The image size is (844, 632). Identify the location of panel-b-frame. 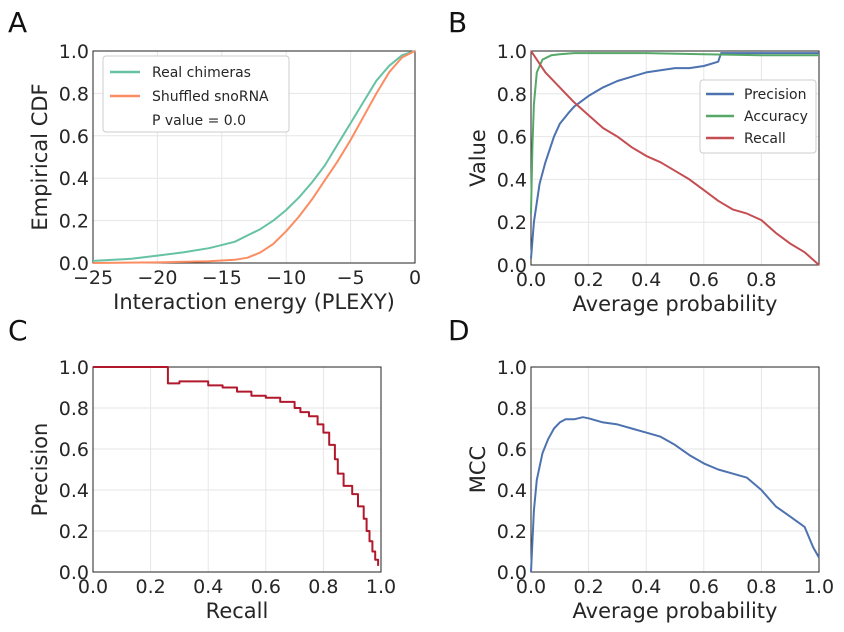
(675, 158).